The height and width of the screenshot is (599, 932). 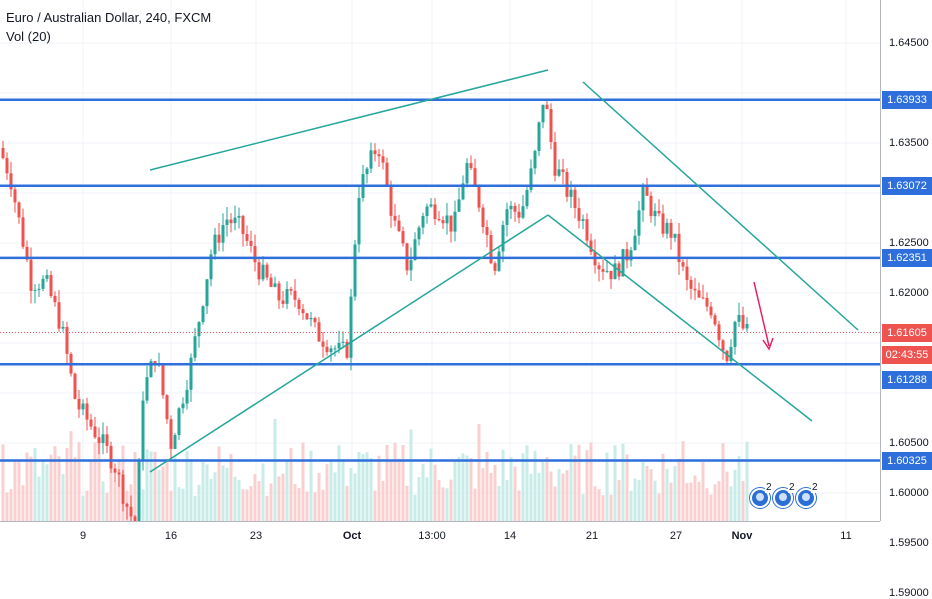 What do you see at coordinates (907, 380) in the screenshot?
I see `level-price-tag: 1.61288` at bounding box center [907, 380].